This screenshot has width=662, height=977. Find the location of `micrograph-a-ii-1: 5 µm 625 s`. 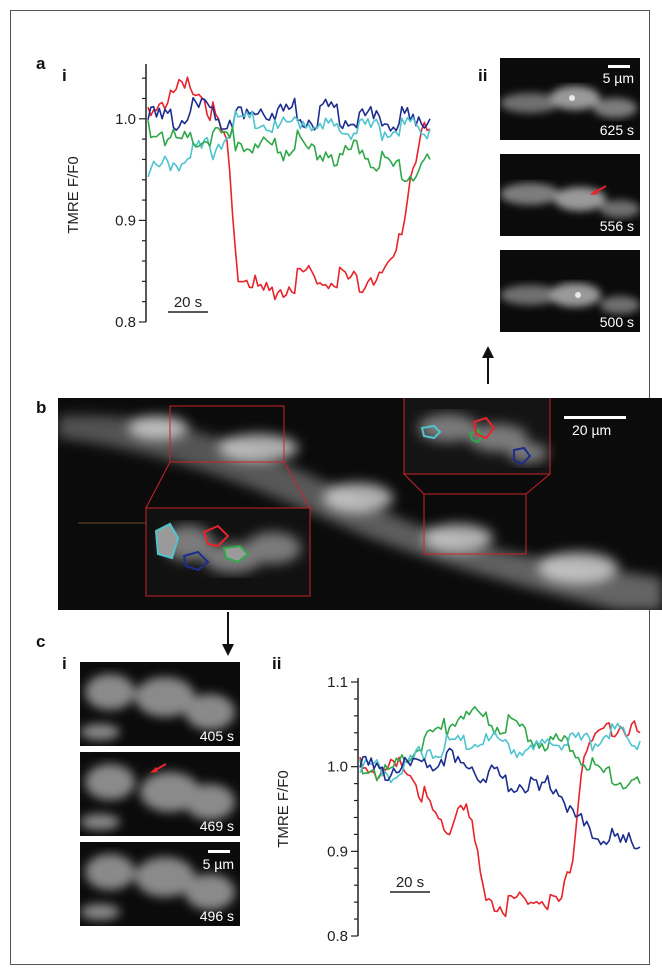

micrograph-a-ii-1: 5 µm 625 s is located at coordinates (570, 99).